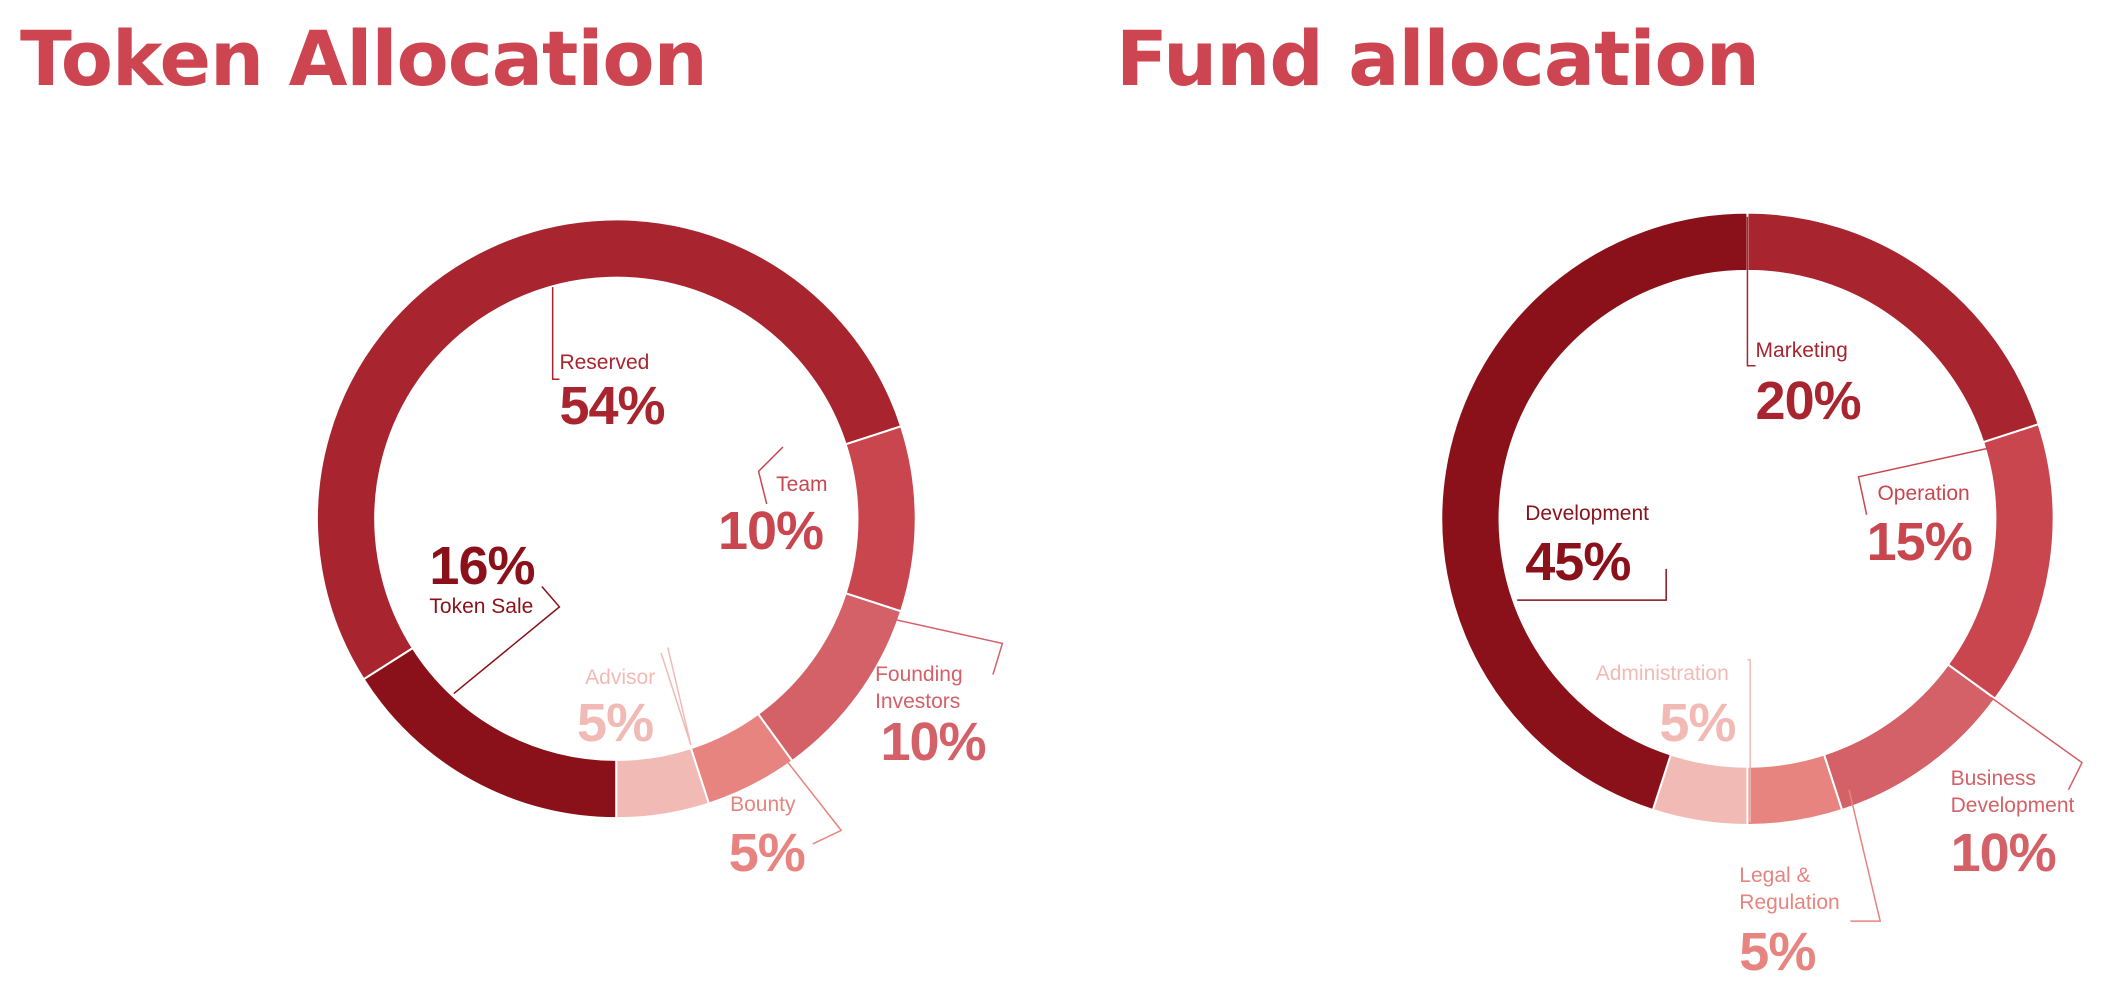  I want to click on slice-label: Legal & Regulation, so click(1789, 888).